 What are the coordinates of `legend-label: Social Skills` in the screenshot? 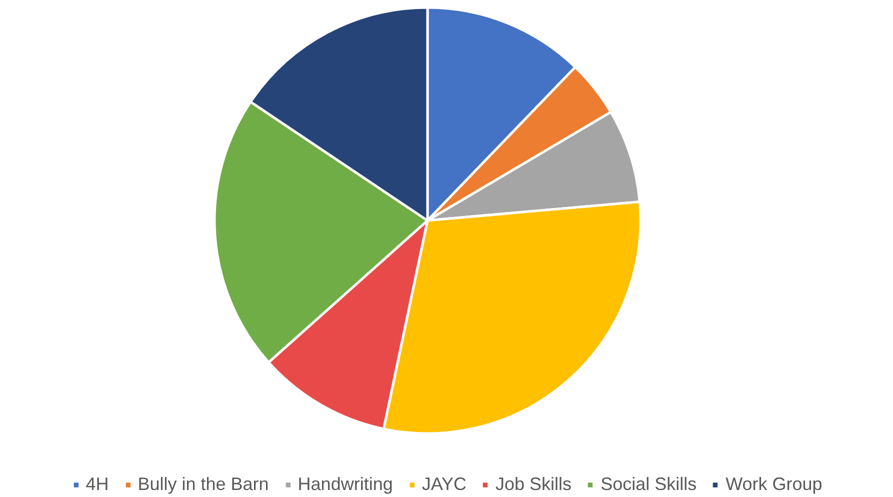 It's located at (648, 484).